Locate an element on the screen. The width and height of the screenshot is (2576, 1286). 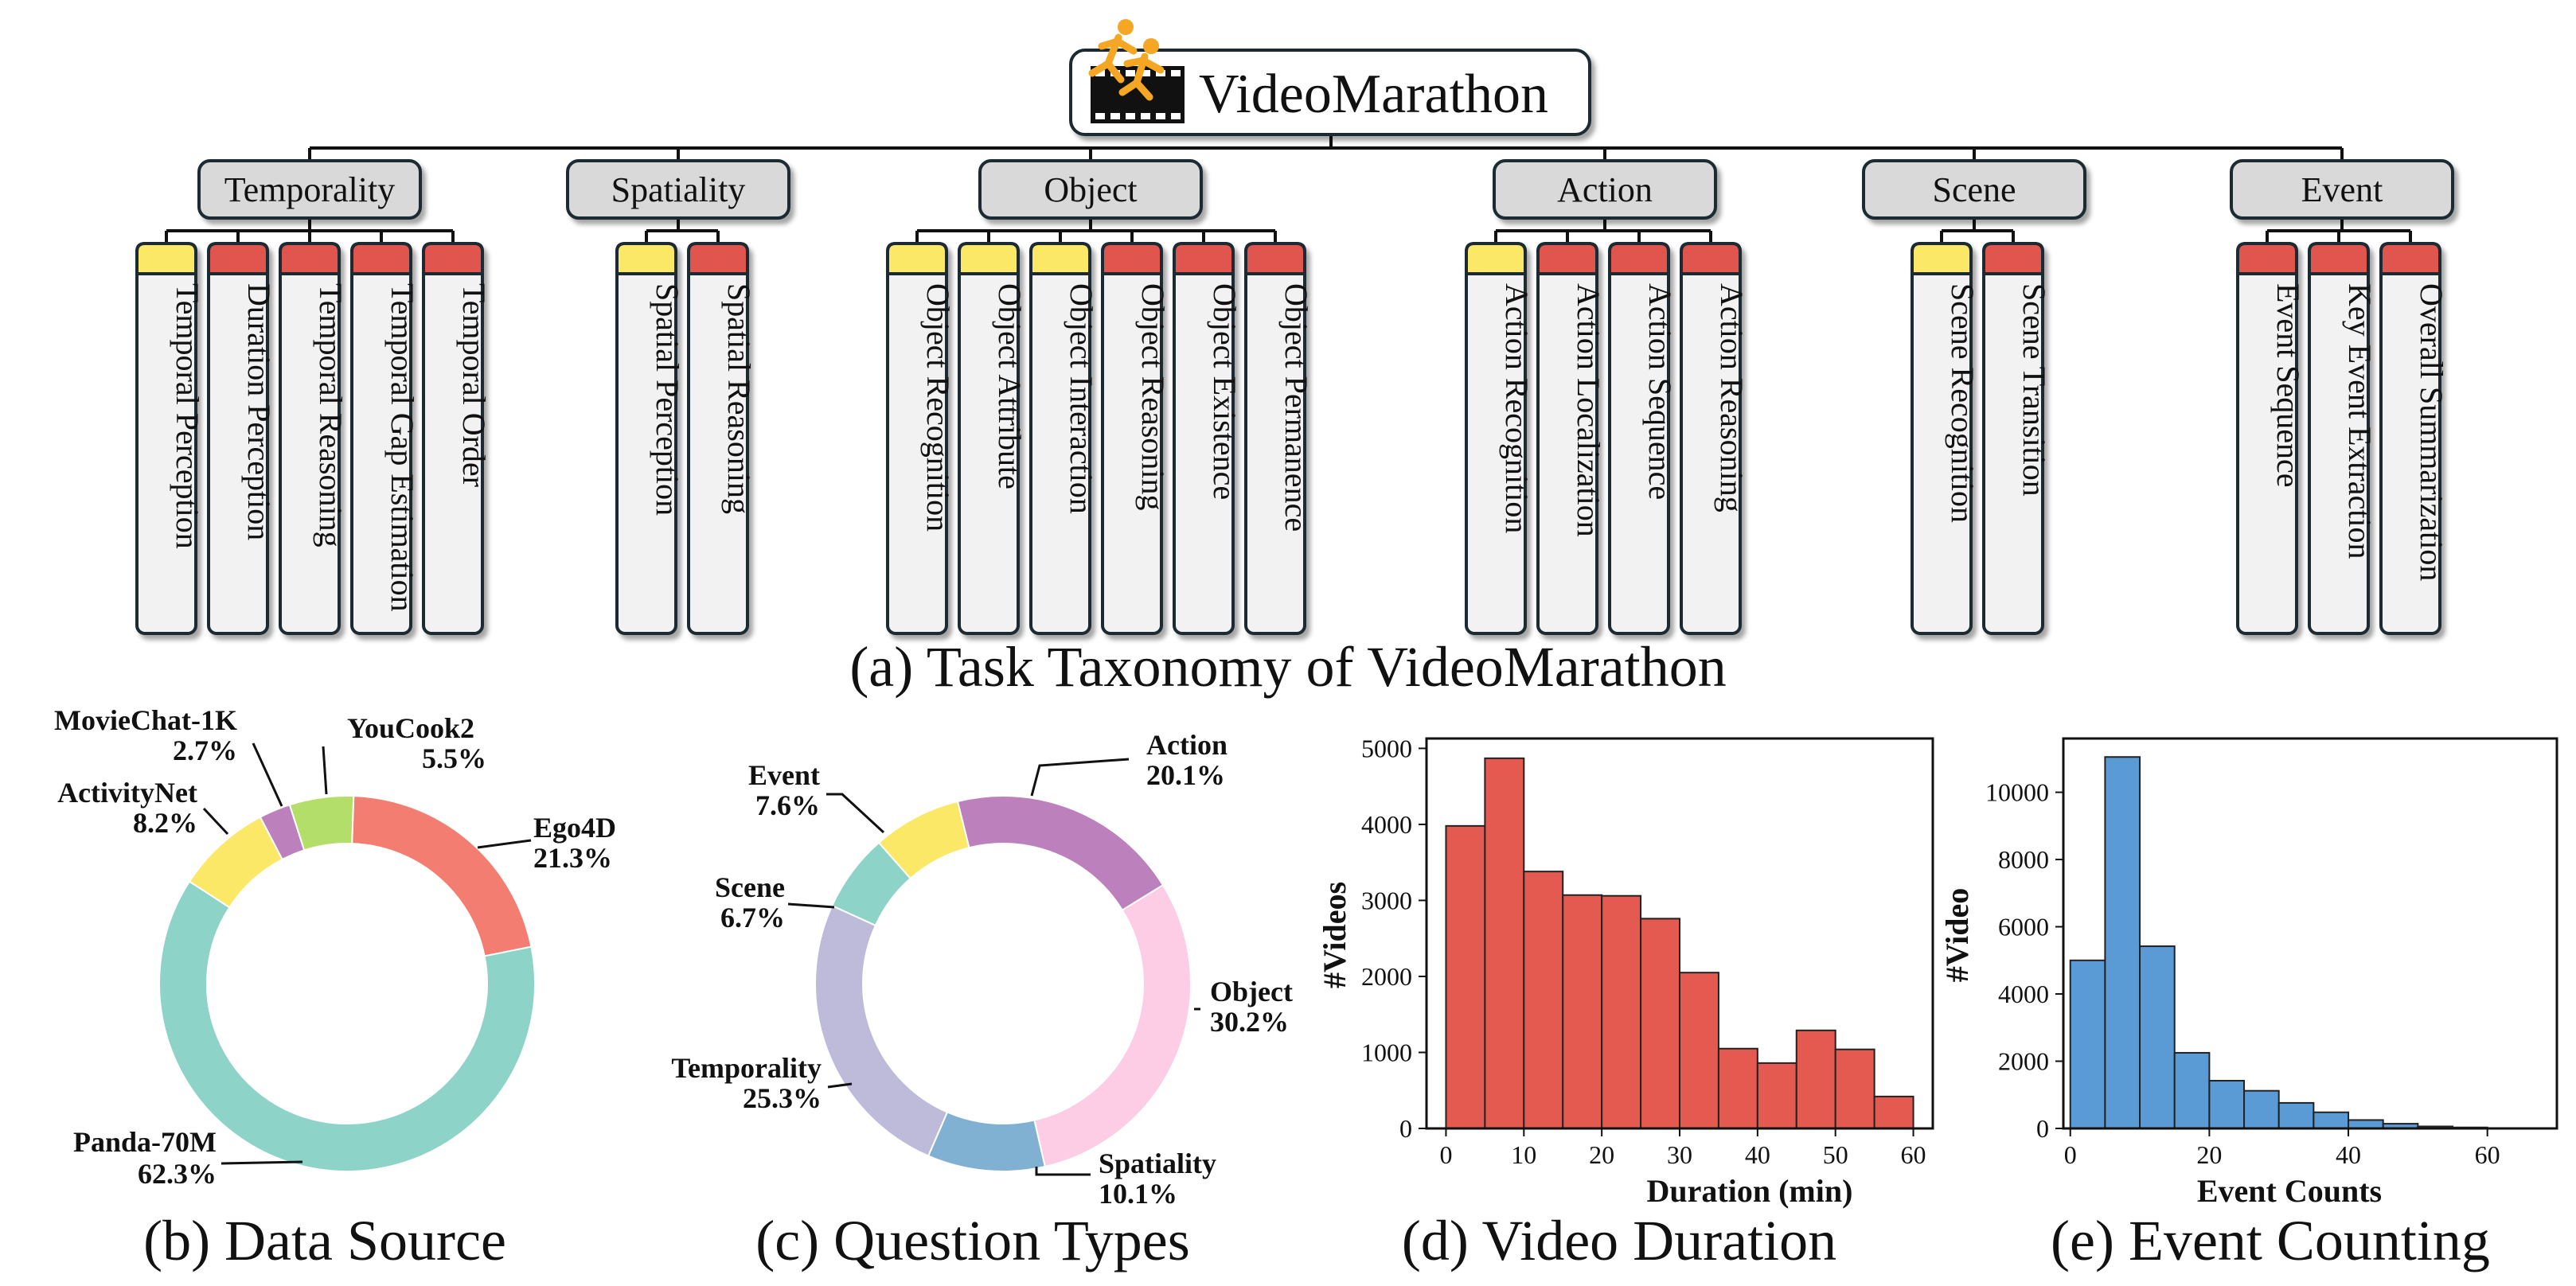
category-object: Object is located at coordinates (1090, 190).